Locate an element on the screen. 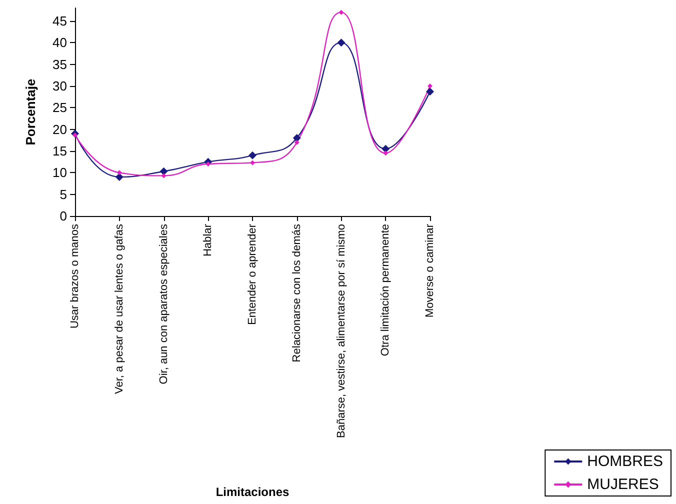  y-tick-label: 35 is located at coordinates (59, 64).